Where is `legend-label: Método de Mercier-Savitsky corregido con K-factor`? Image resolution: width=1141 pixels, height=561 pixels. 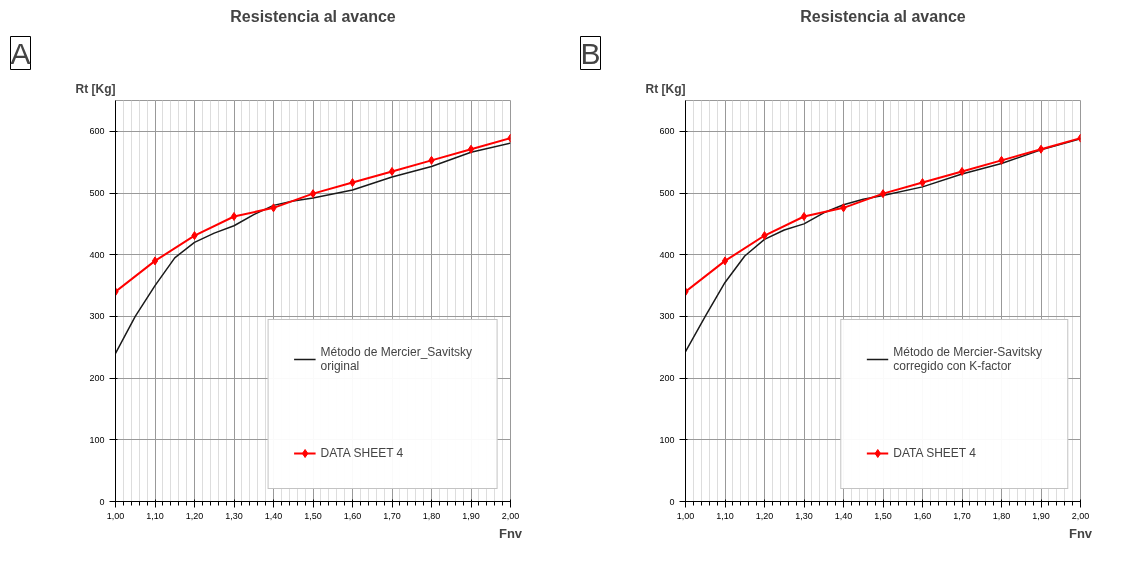
legend-label: Método de Mercier-Savitsky corregido con K-factor is located at coordinates (967, 359).